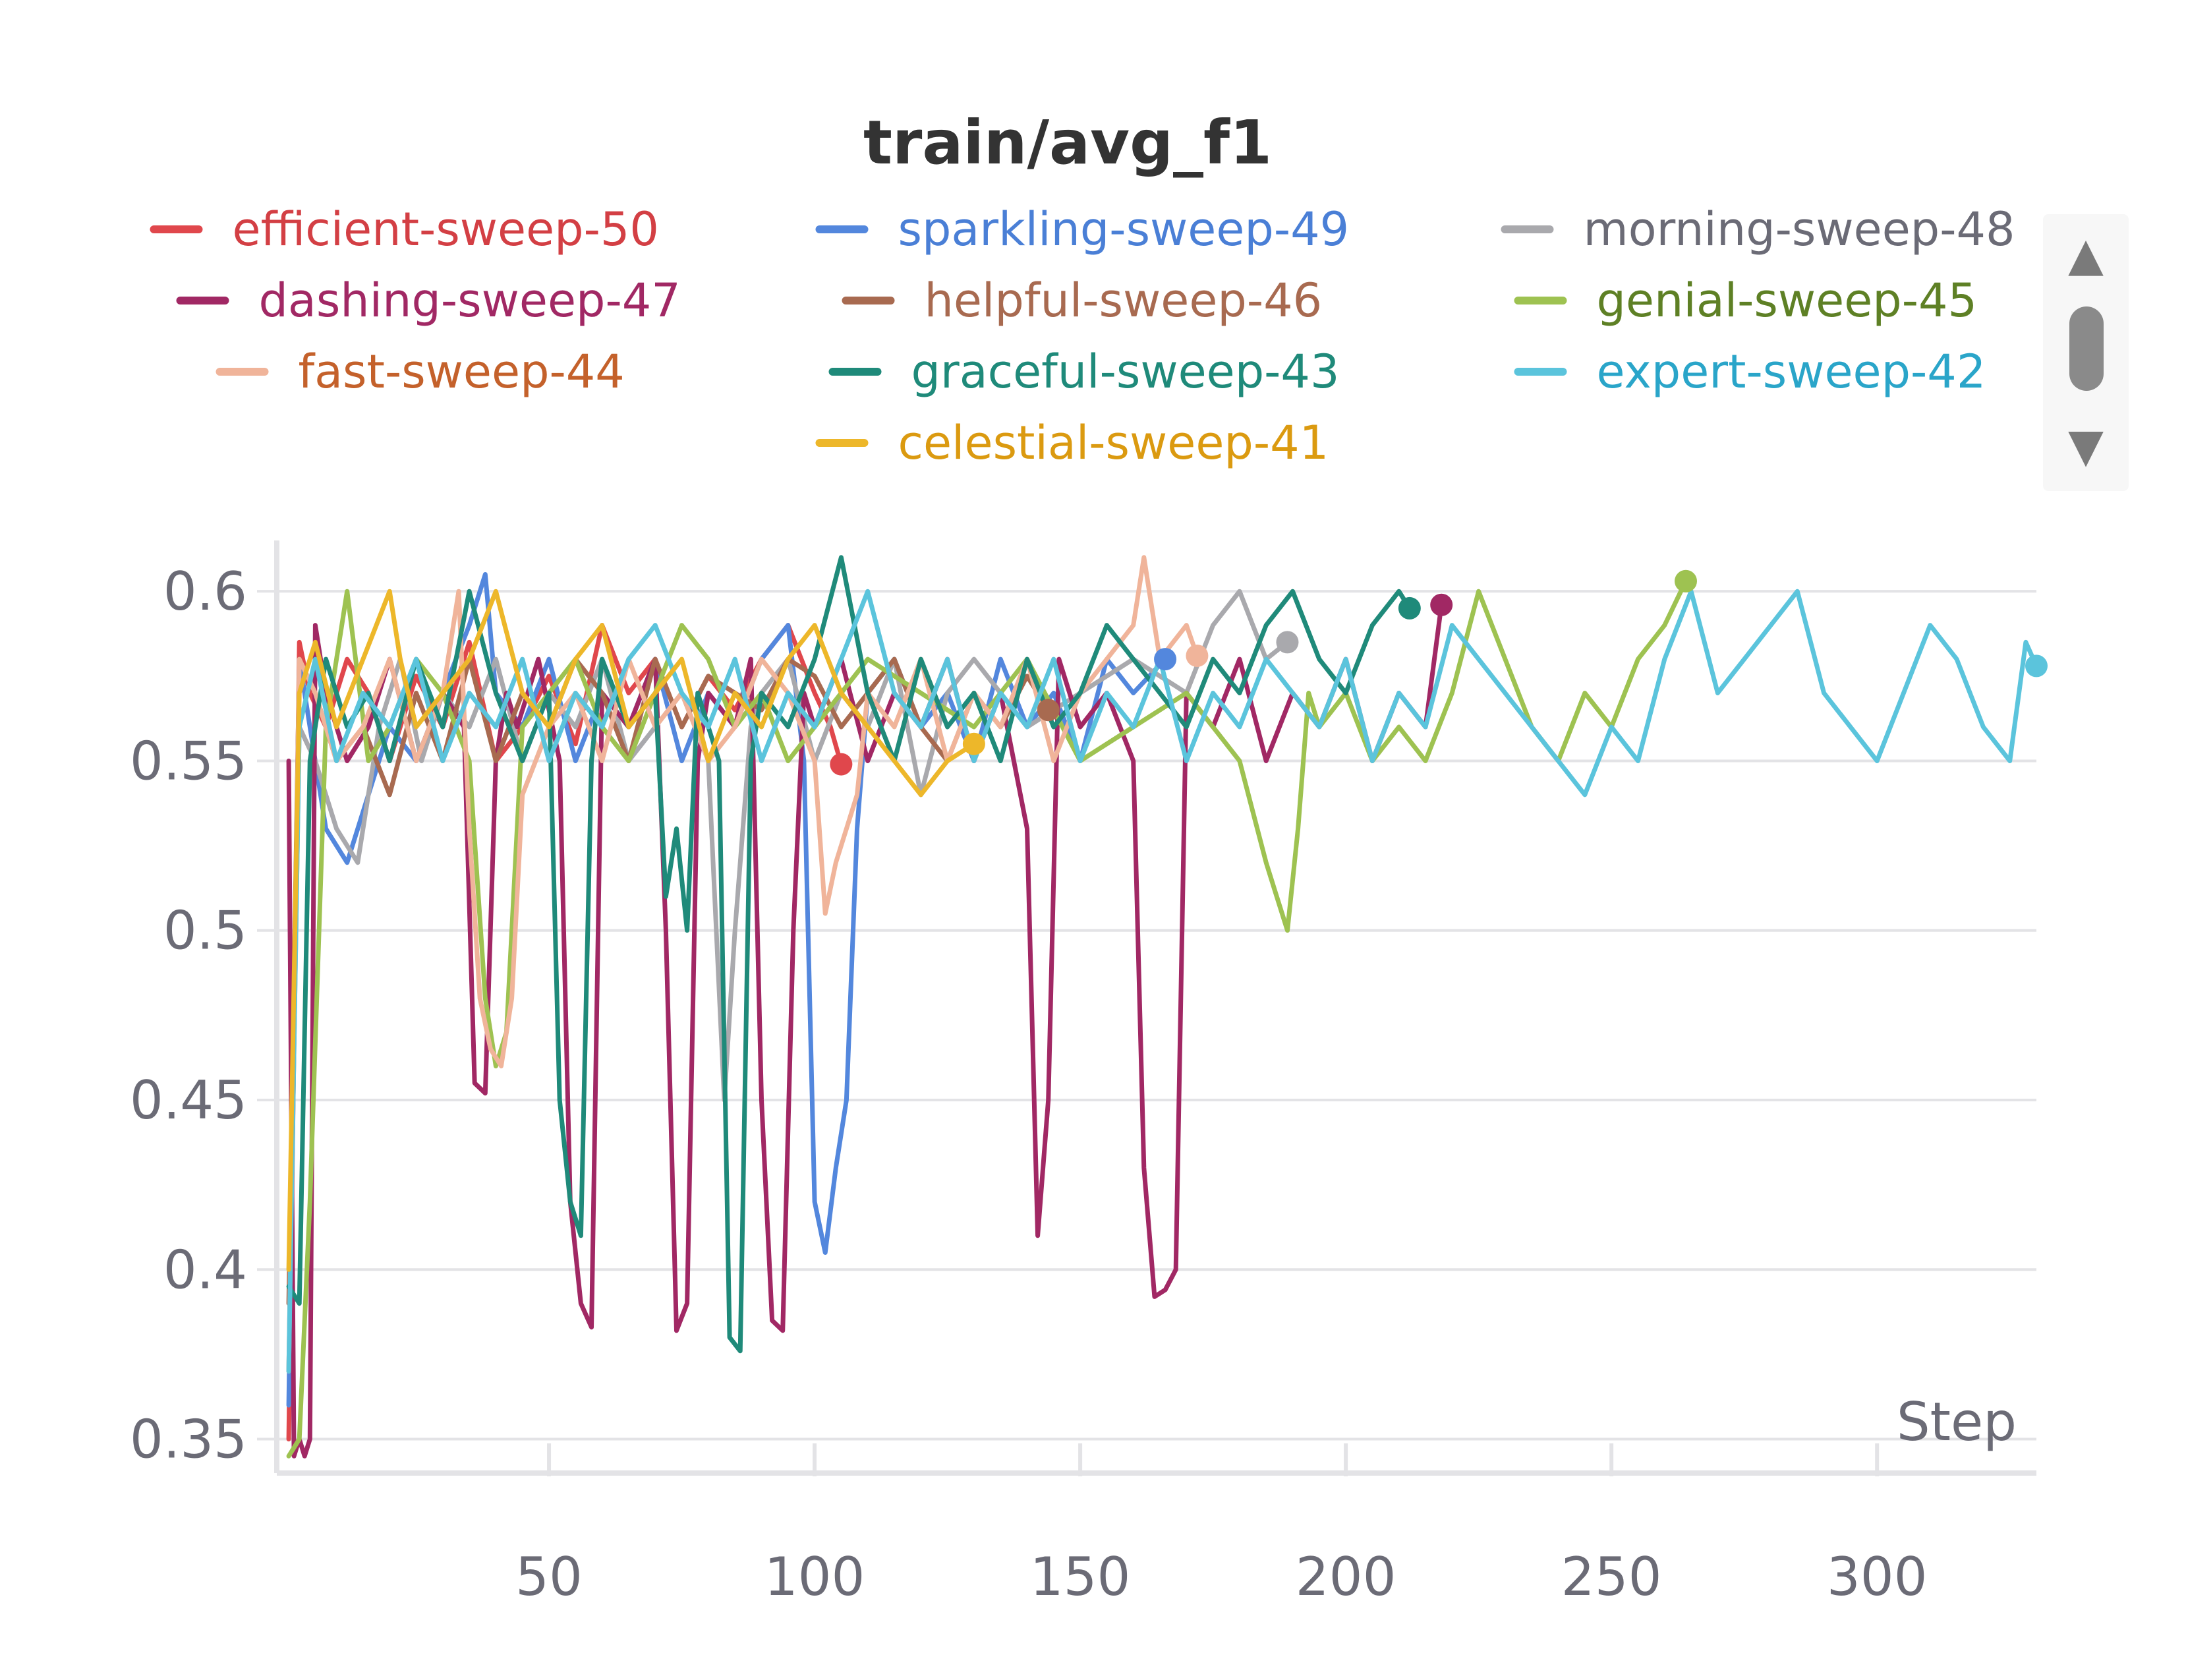 The image size is (2186, 1680). I want to click on x-axis-title: Step, so click(1957, 1422).